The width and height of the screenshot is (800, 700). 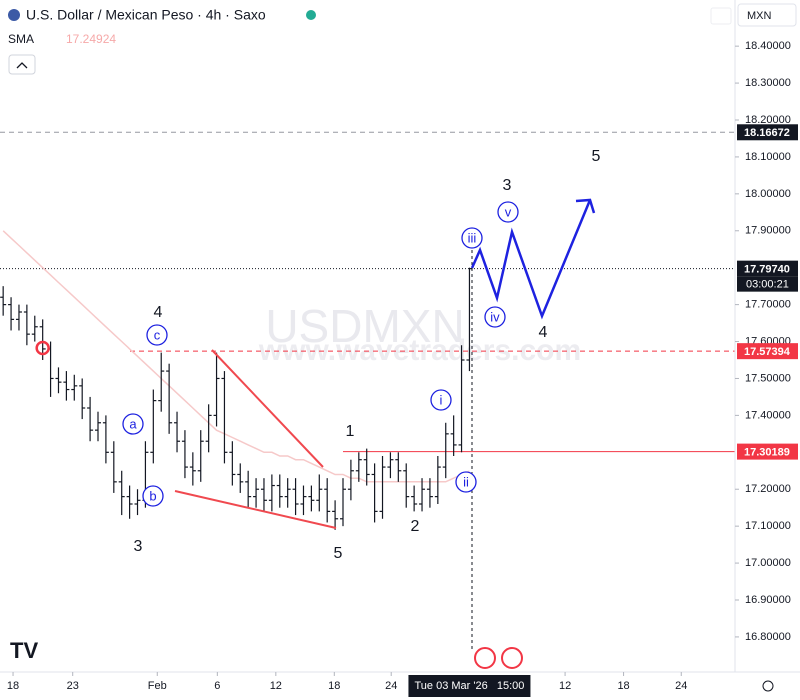 What do you see at coordinates (768, 46) in the screenshot?
I see `y-tick-label: 18.40000` at bounding box center [768, 46].